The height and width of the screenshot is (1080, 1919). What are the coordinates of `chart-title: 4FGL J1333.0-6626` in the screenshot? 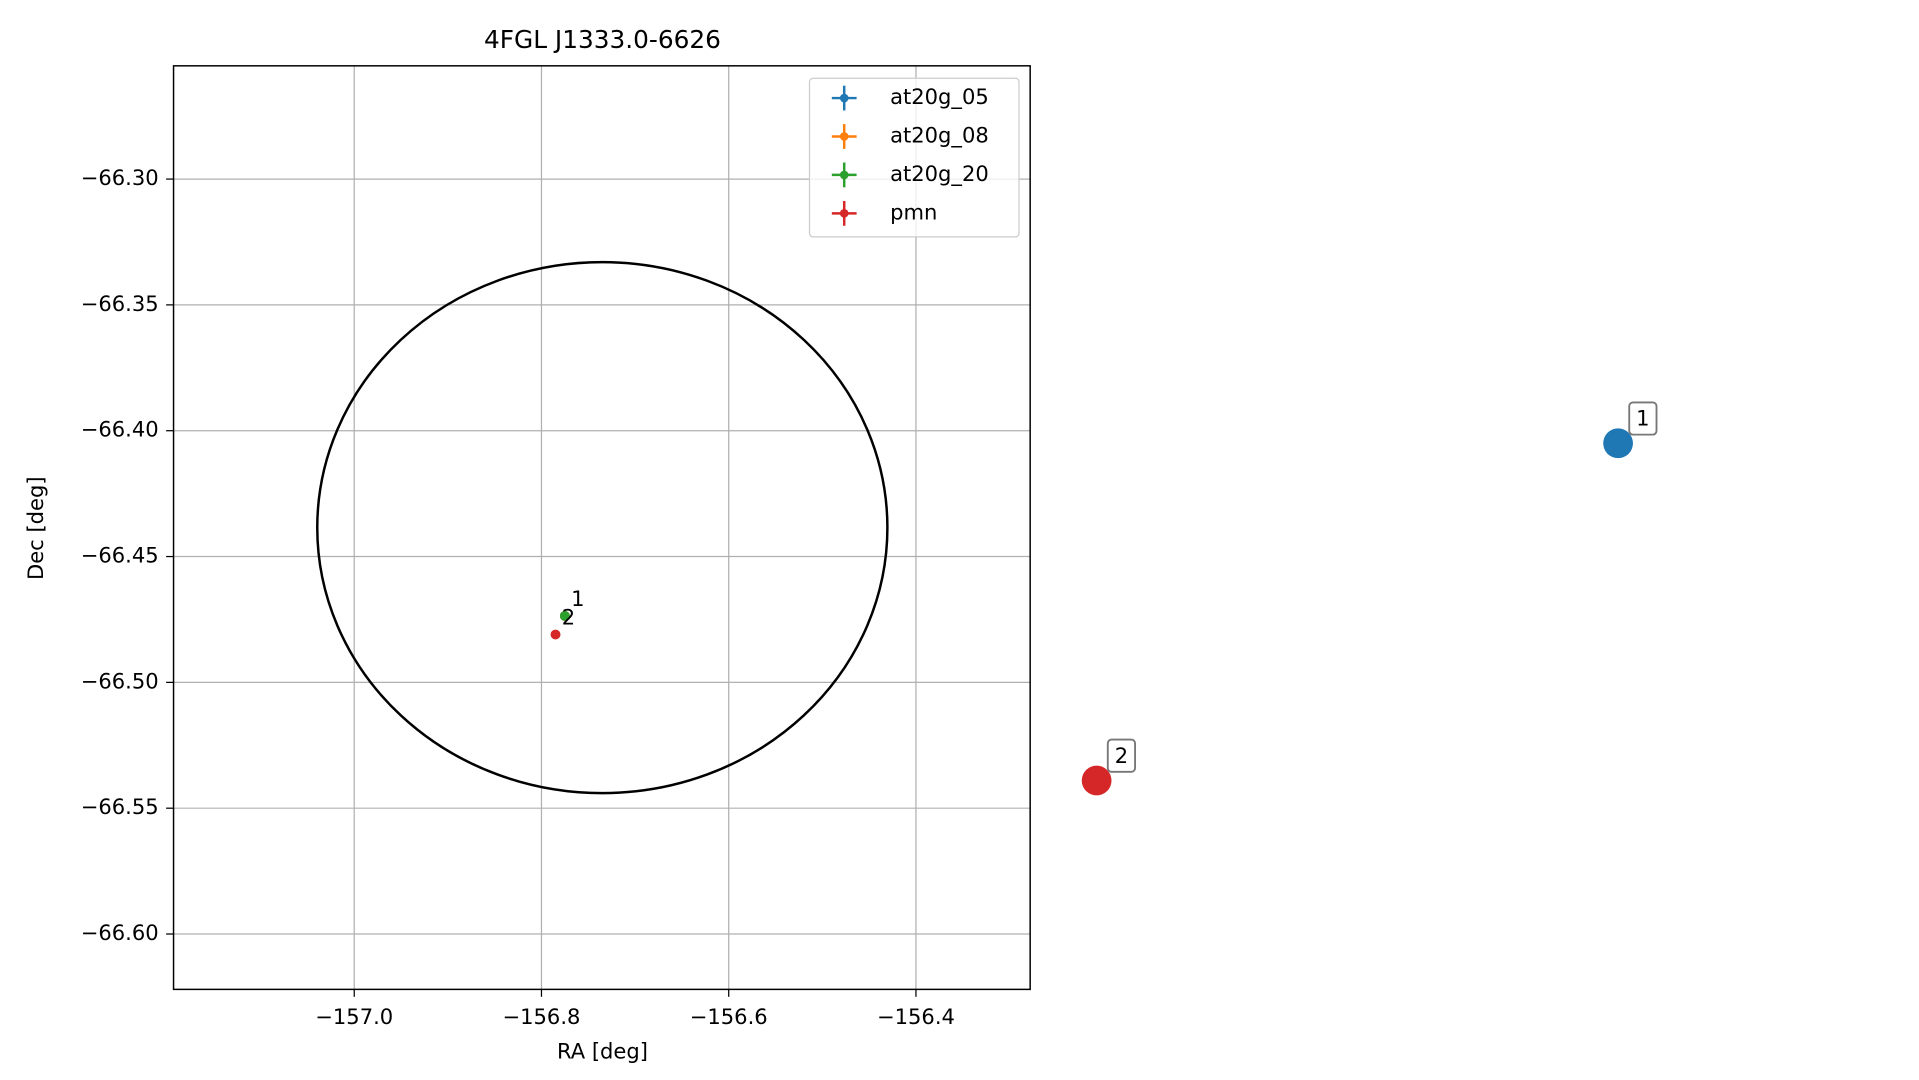 It's located at (602, 39).